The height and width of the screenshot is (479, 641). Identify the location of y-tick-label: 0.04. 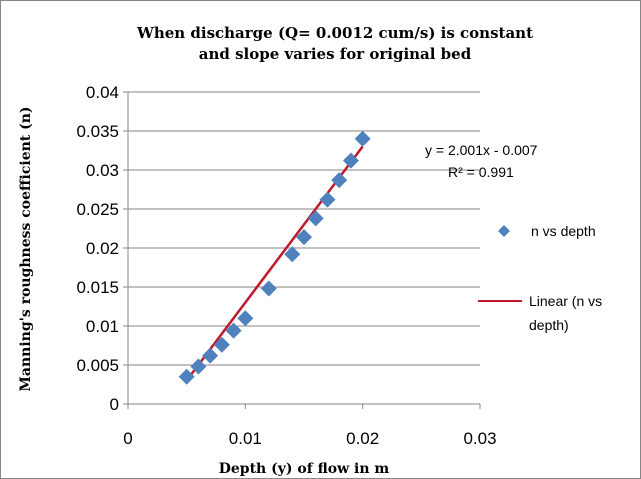
(102, 92).